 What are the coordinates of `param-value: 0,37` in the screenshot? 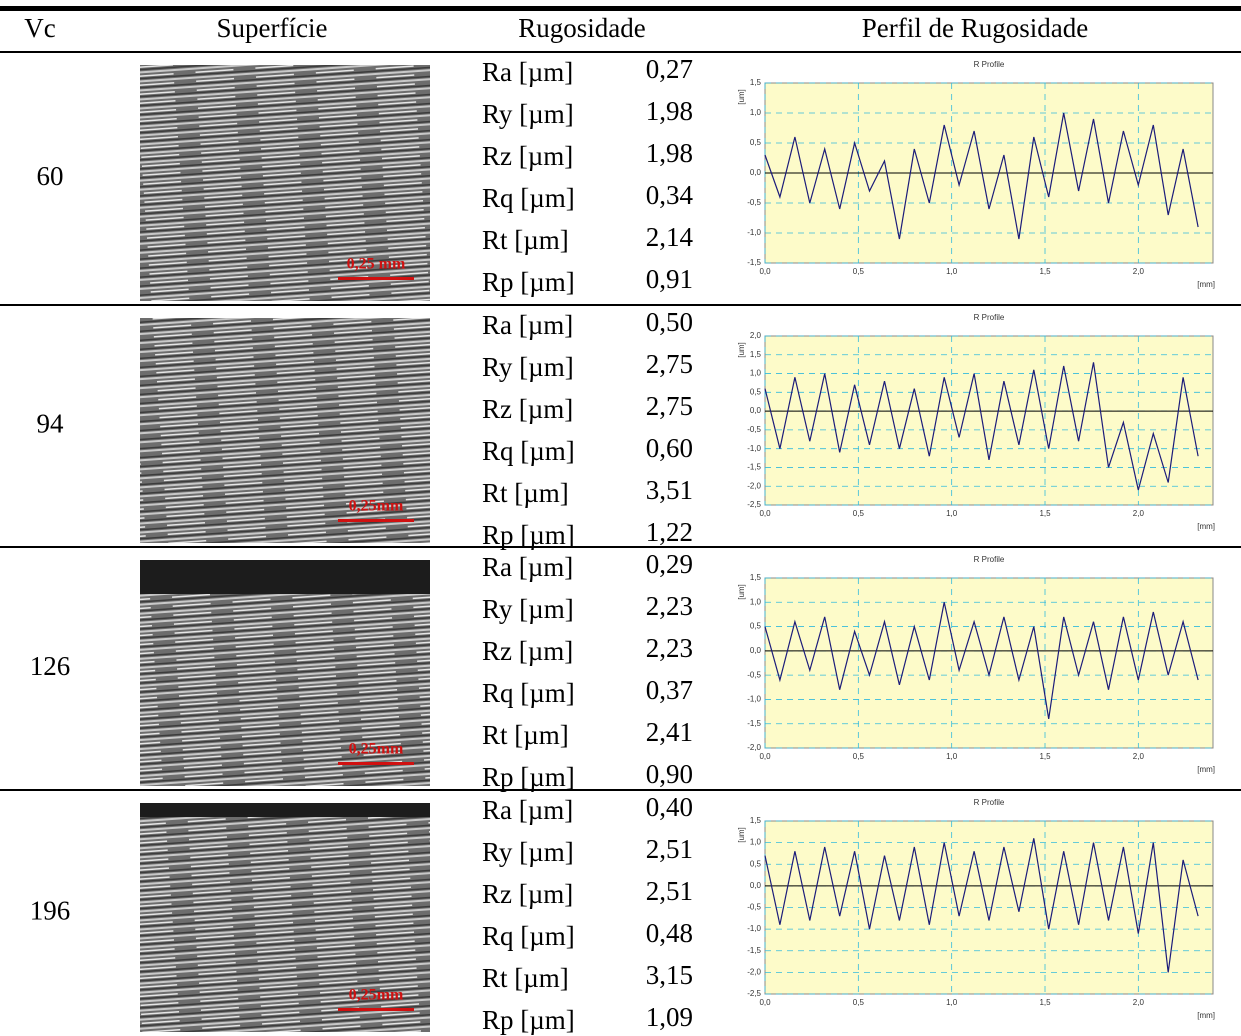 It's located at (669, 690).